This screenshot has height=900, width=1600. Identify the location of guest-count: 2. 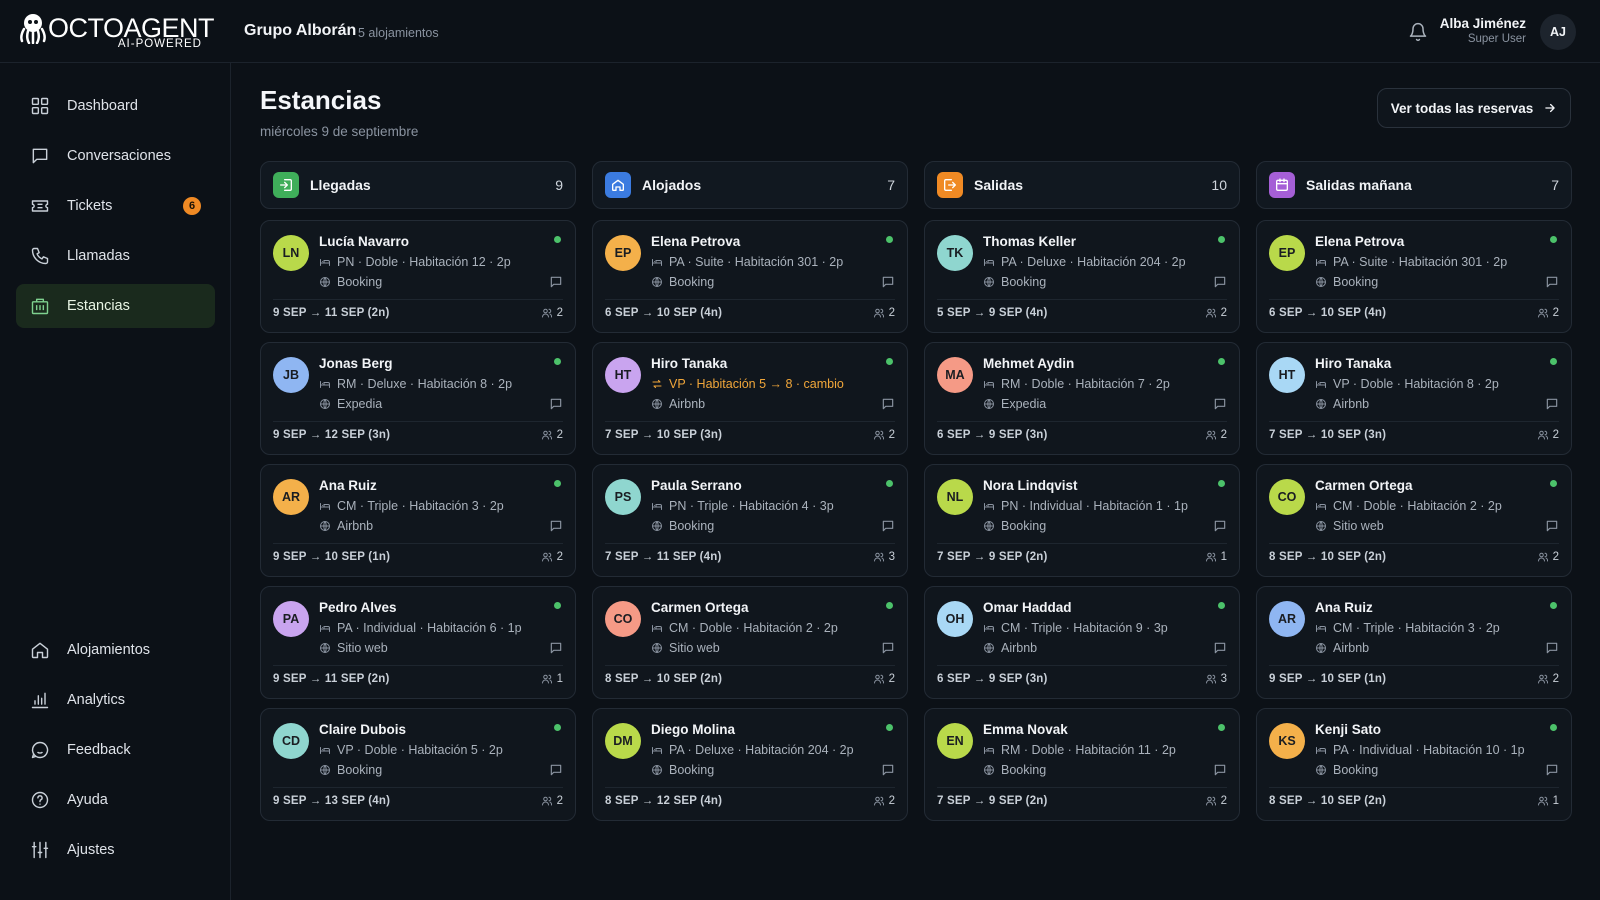
(1548, 679).